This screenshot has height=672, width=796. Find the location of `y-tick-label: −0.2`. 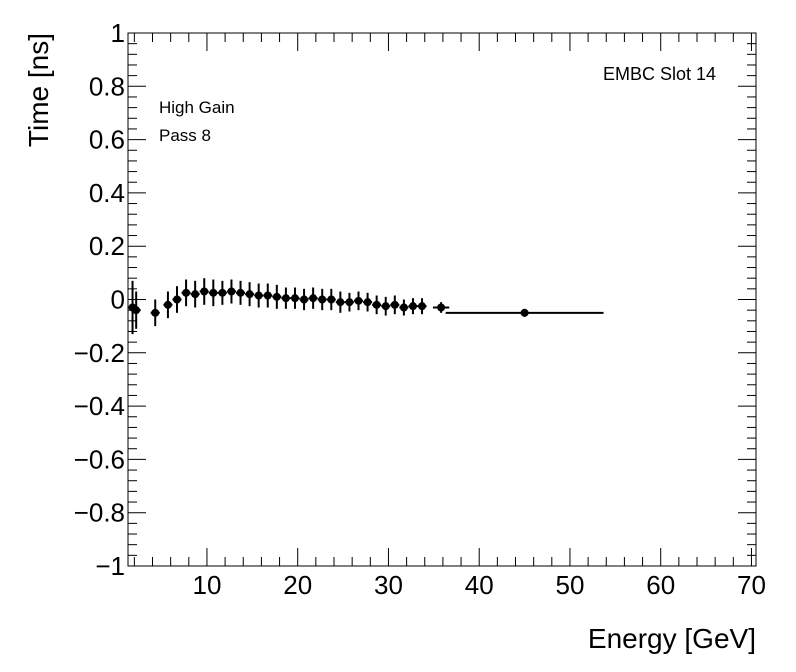

y-tick-label: −0.2 is located at coordinates (99, 353).